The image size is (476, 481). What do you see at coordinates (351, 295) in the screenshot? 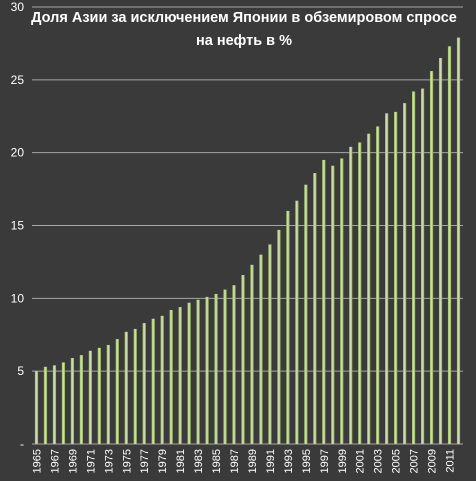
I see `bar-2000` at bounding box center [351, 295].